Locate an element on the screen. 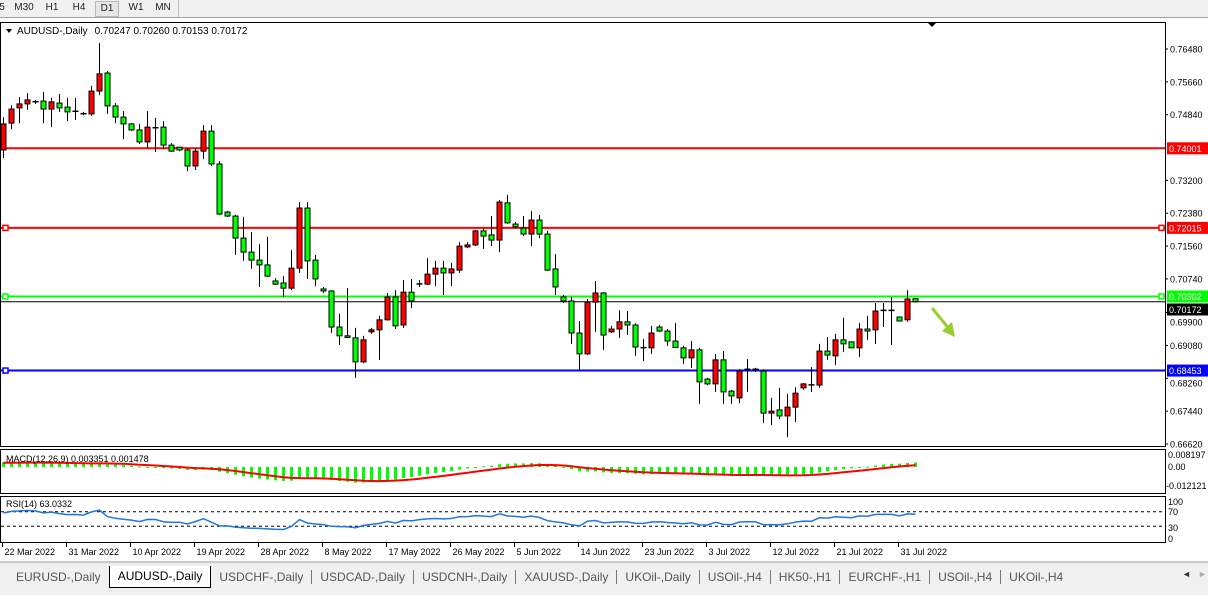 Image resolution: width=1208 pixels, height=595 pixels. timeframe-mn-button: MN is located at coordinates (163, 7).